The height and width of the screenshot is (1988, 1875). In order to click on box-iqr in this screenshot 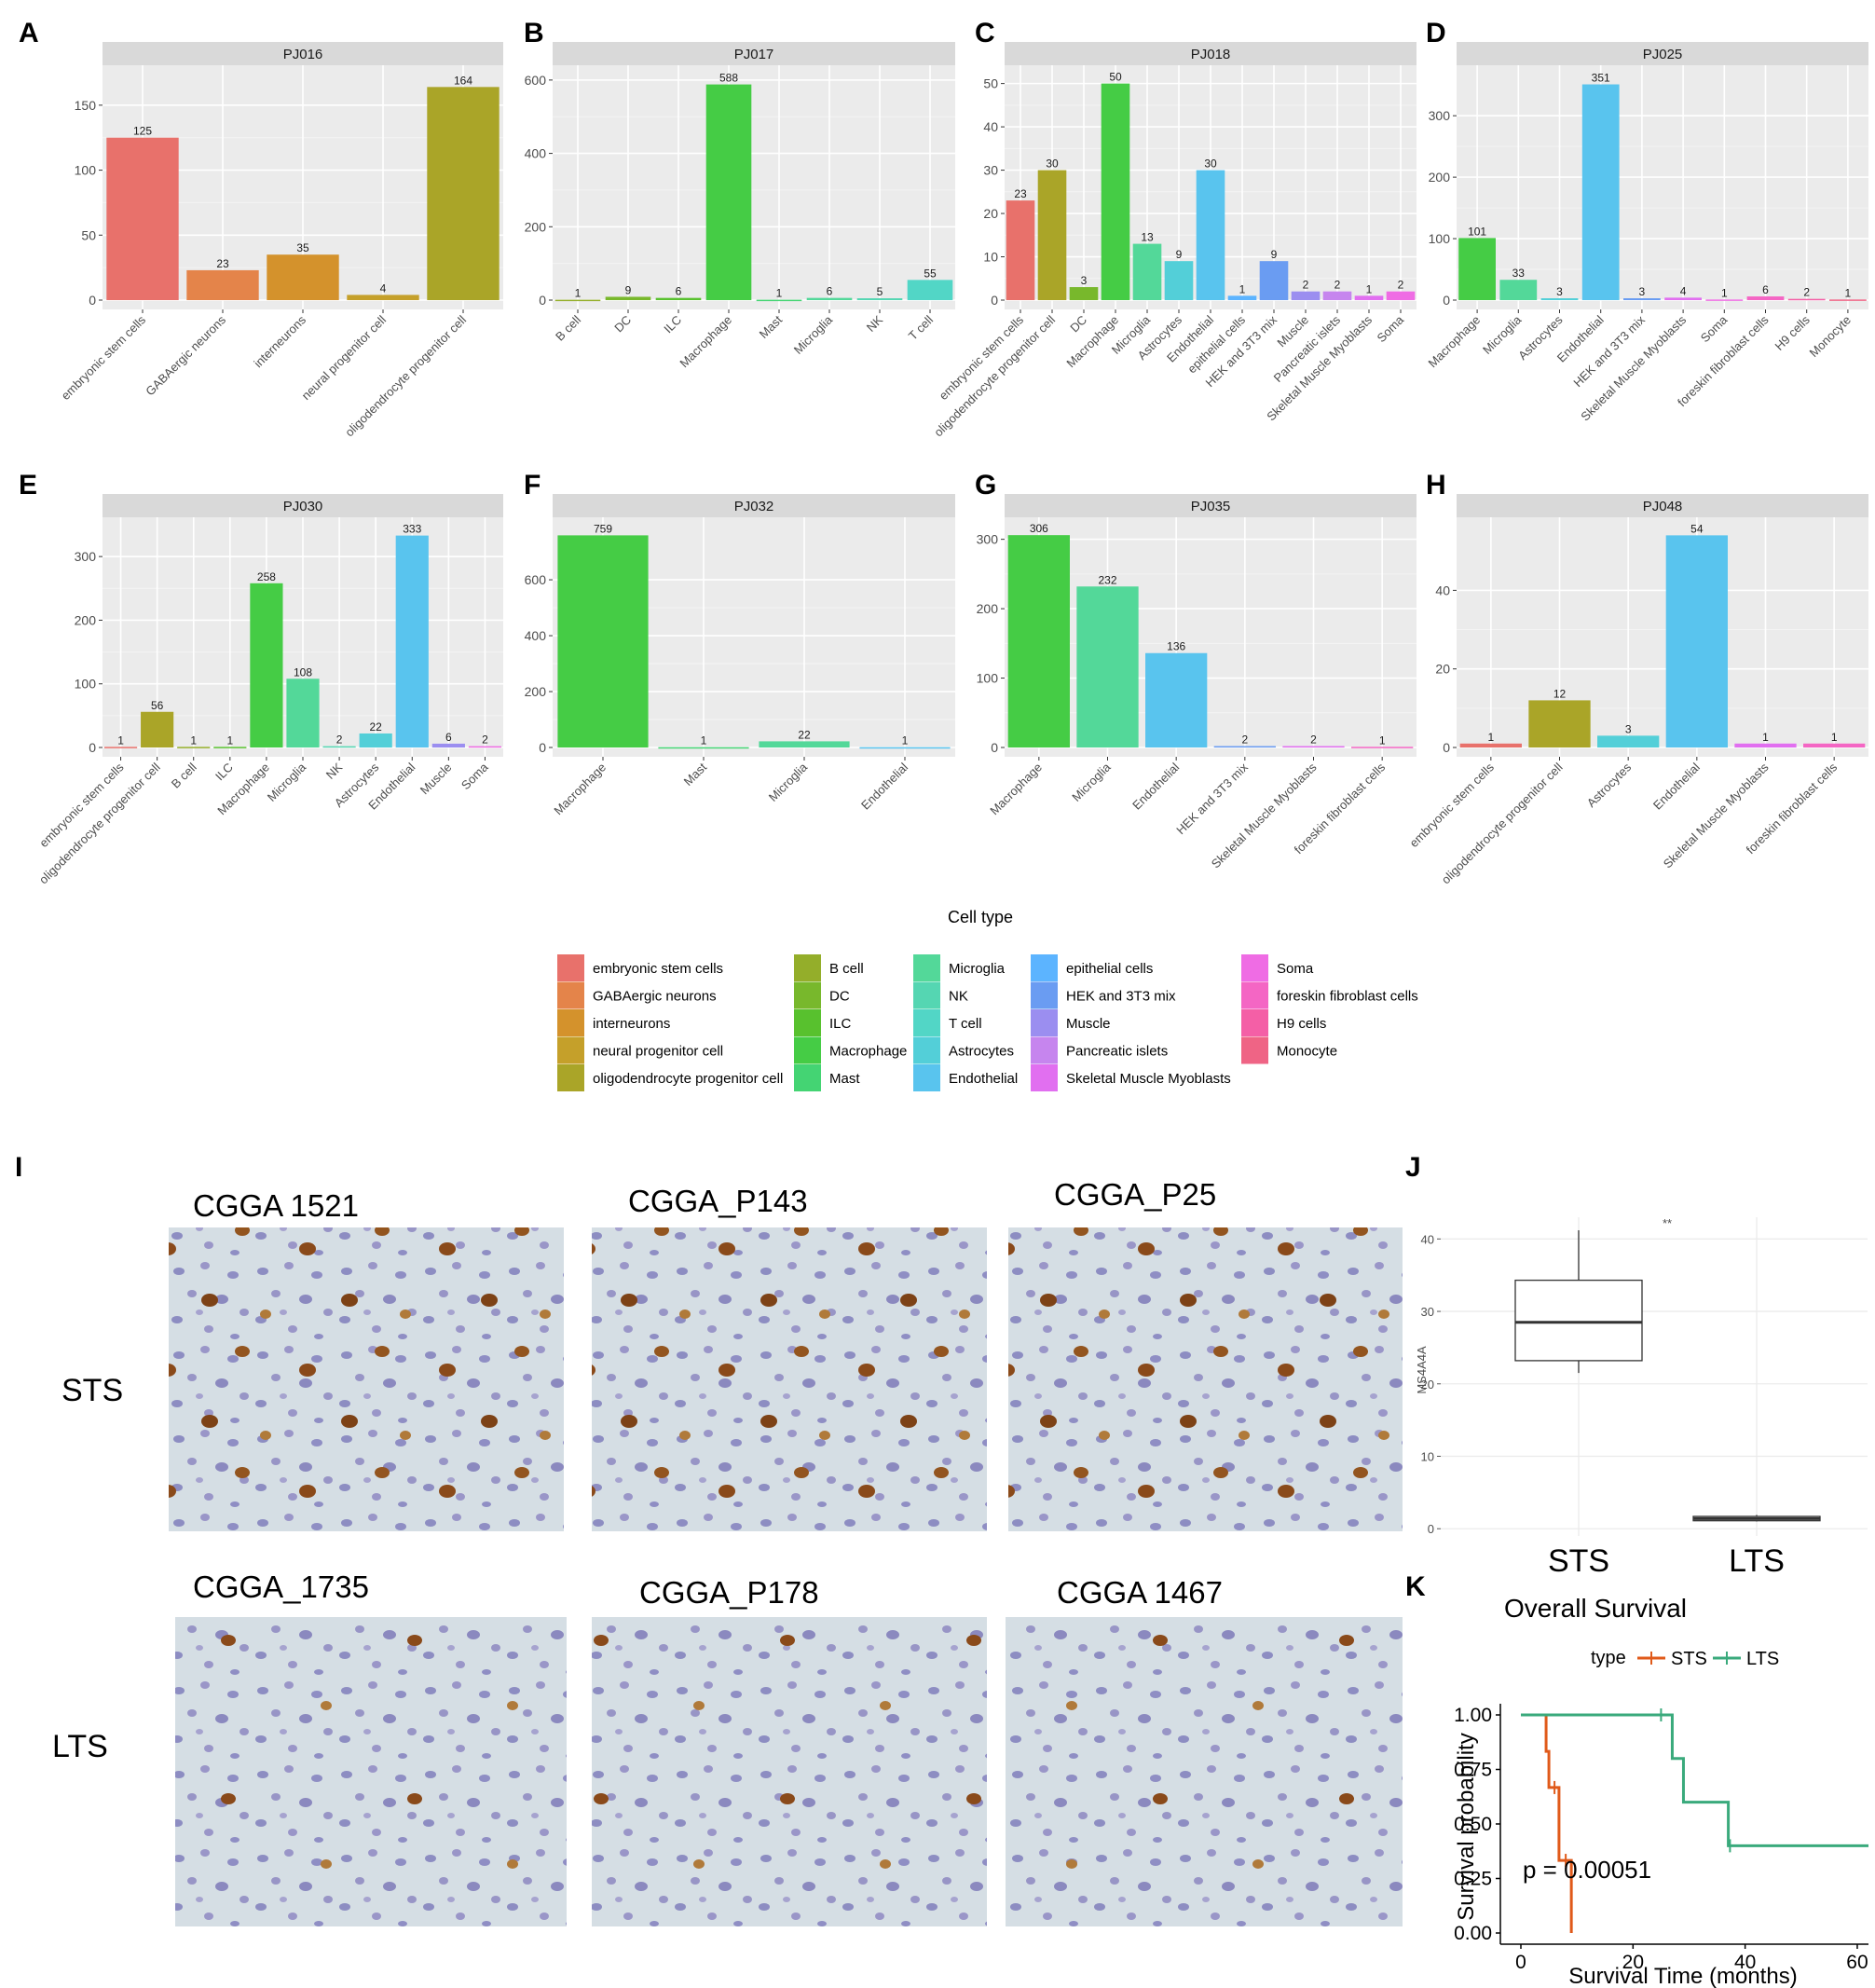, I will do `click(1578, 1320)`.